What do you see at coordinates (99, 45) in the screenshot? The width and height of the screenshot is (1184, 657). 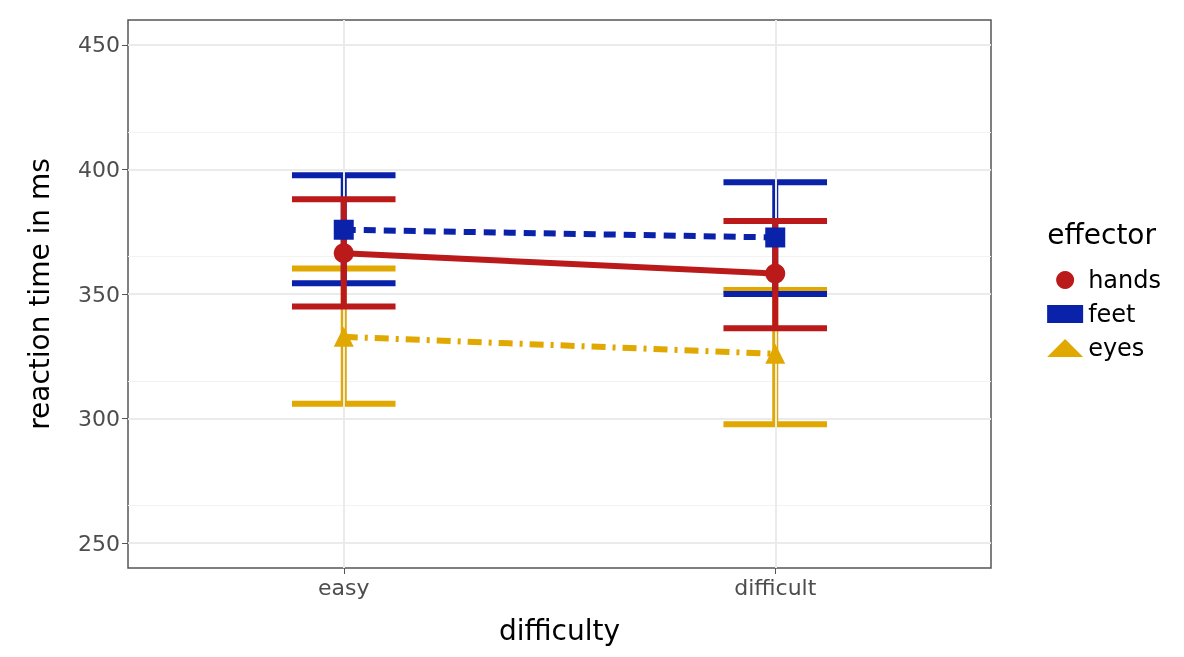 I see `y-tick-label: 450` at bounding box center [99, 45].